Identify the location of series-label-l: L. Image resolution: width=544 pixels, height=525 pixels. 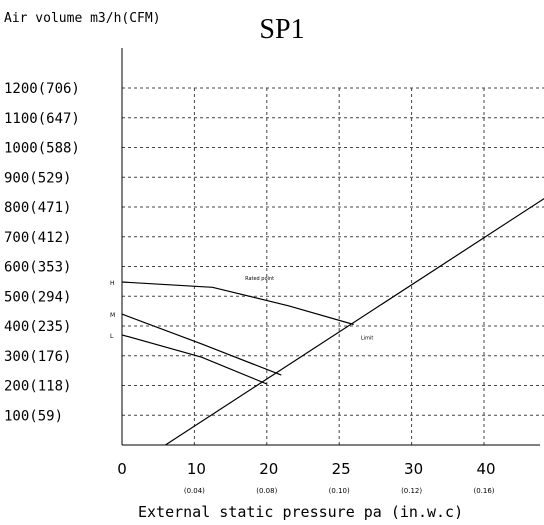
(112, 336).